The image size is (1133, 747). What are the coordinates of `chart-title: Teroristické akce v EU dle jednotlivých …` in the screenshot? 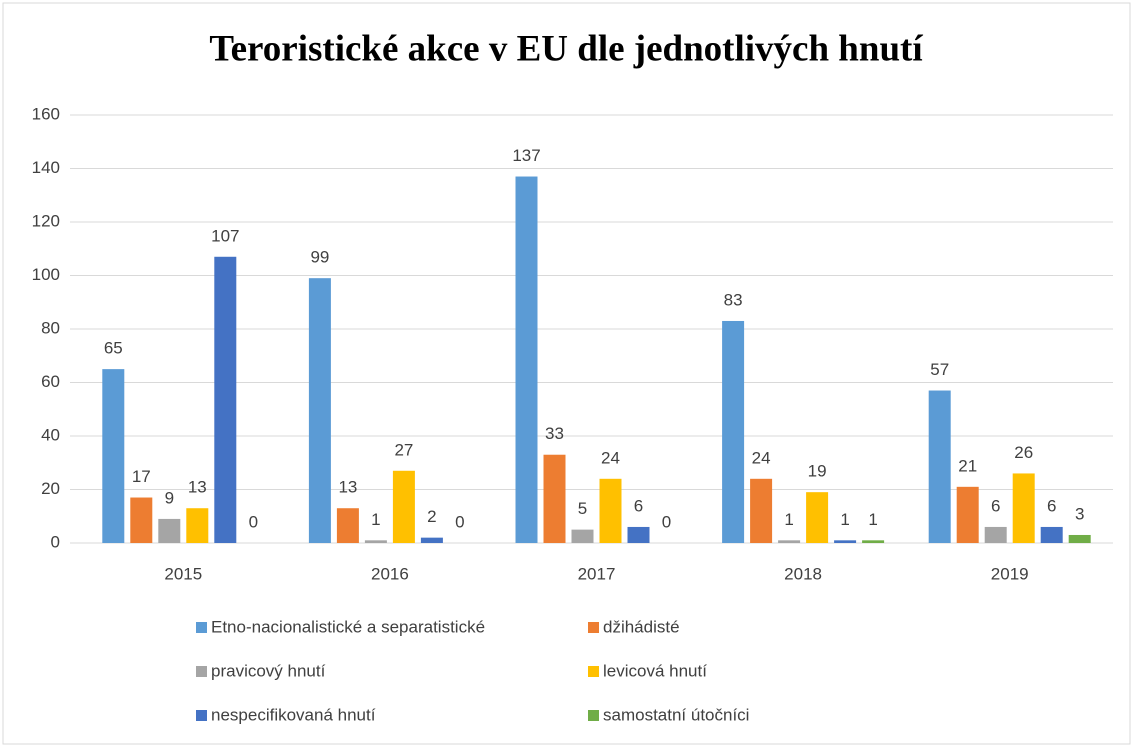 It's located at (566, 48).